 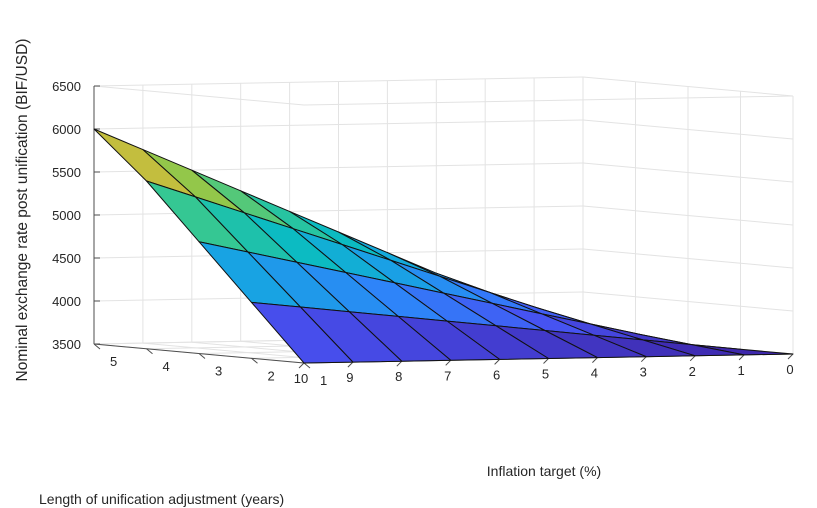 What do you see at coordinates (66, 258) in the screenshot?
I see `z-tick-label: 4500` at bounding box center [66, 258].